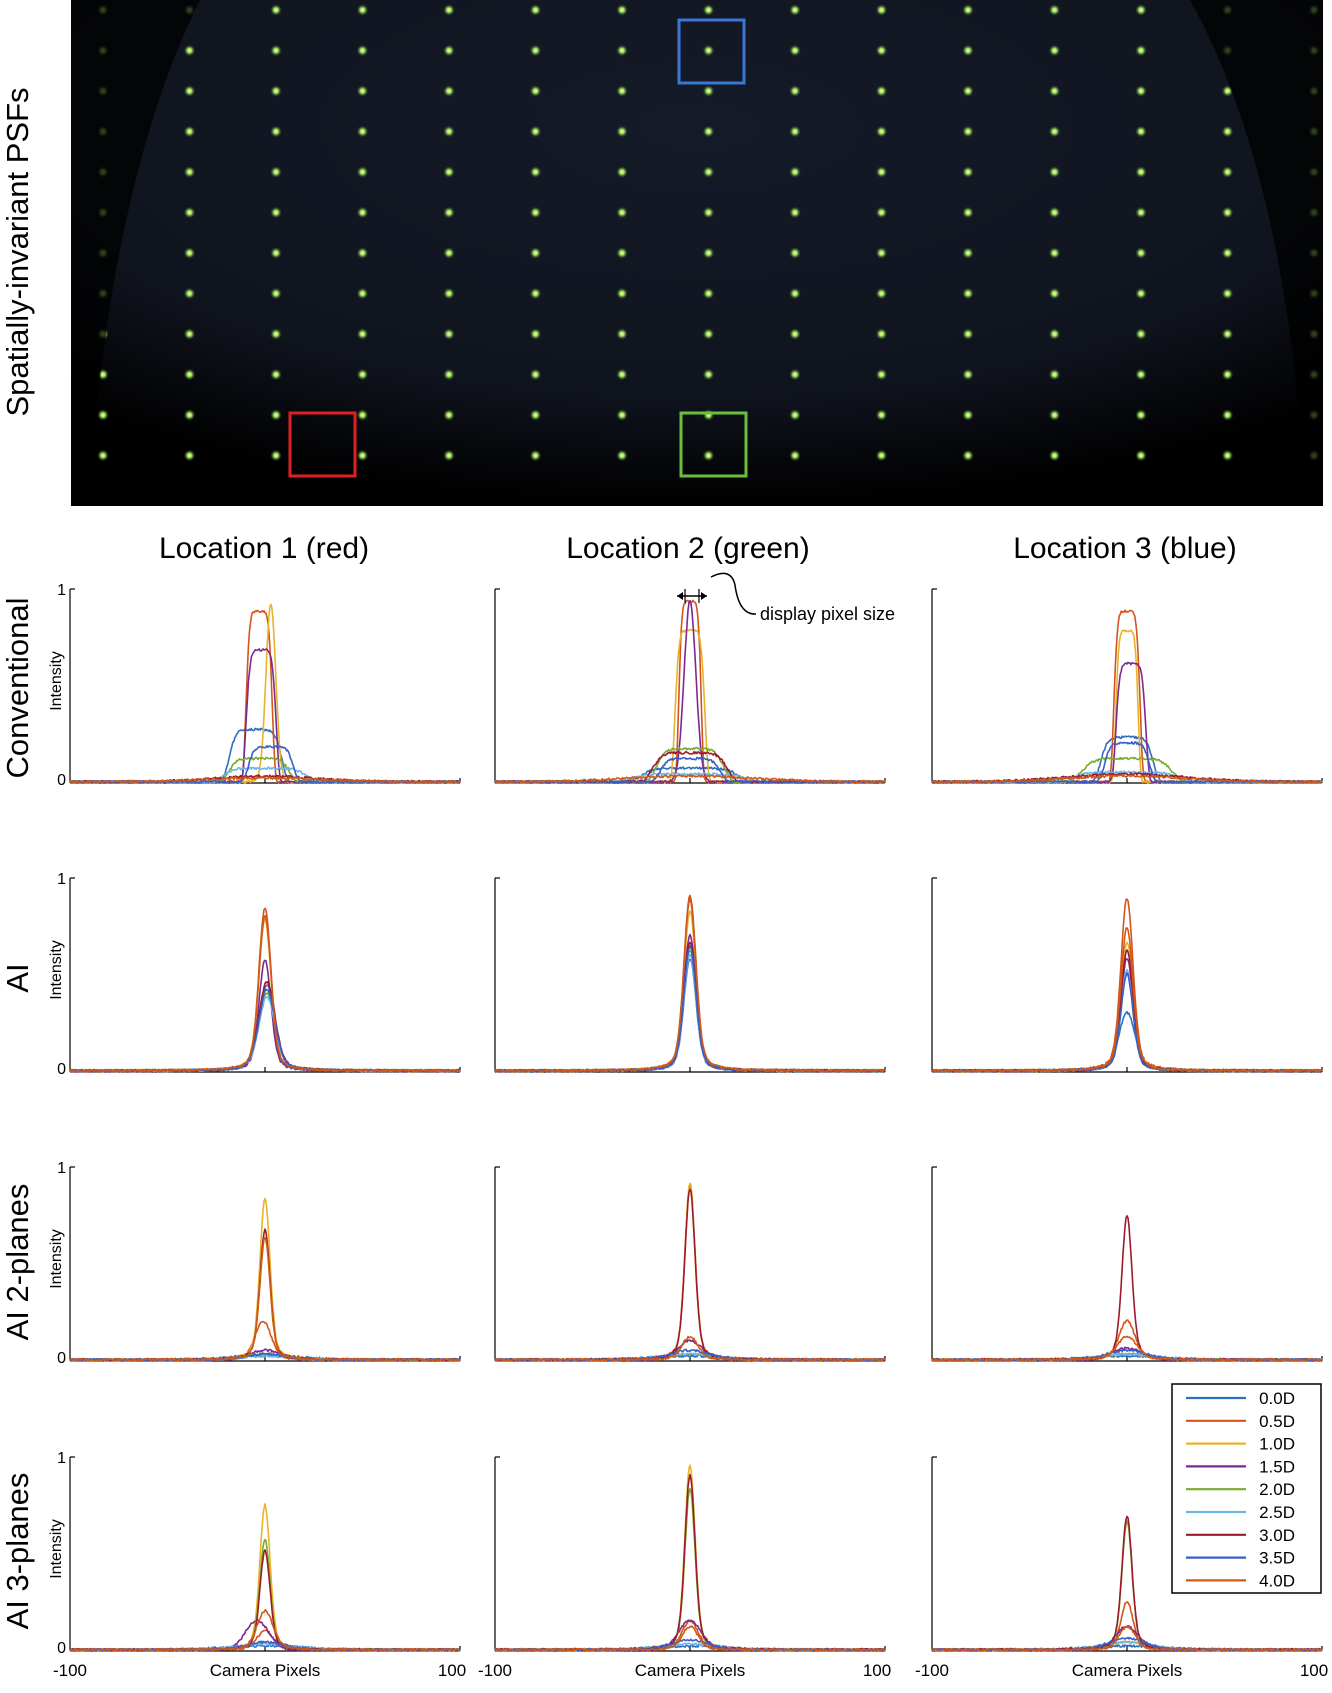  Describe the element at coordinates (1277, 1444) in the screenshot. I see `legend-label: 1.0D` at that location.